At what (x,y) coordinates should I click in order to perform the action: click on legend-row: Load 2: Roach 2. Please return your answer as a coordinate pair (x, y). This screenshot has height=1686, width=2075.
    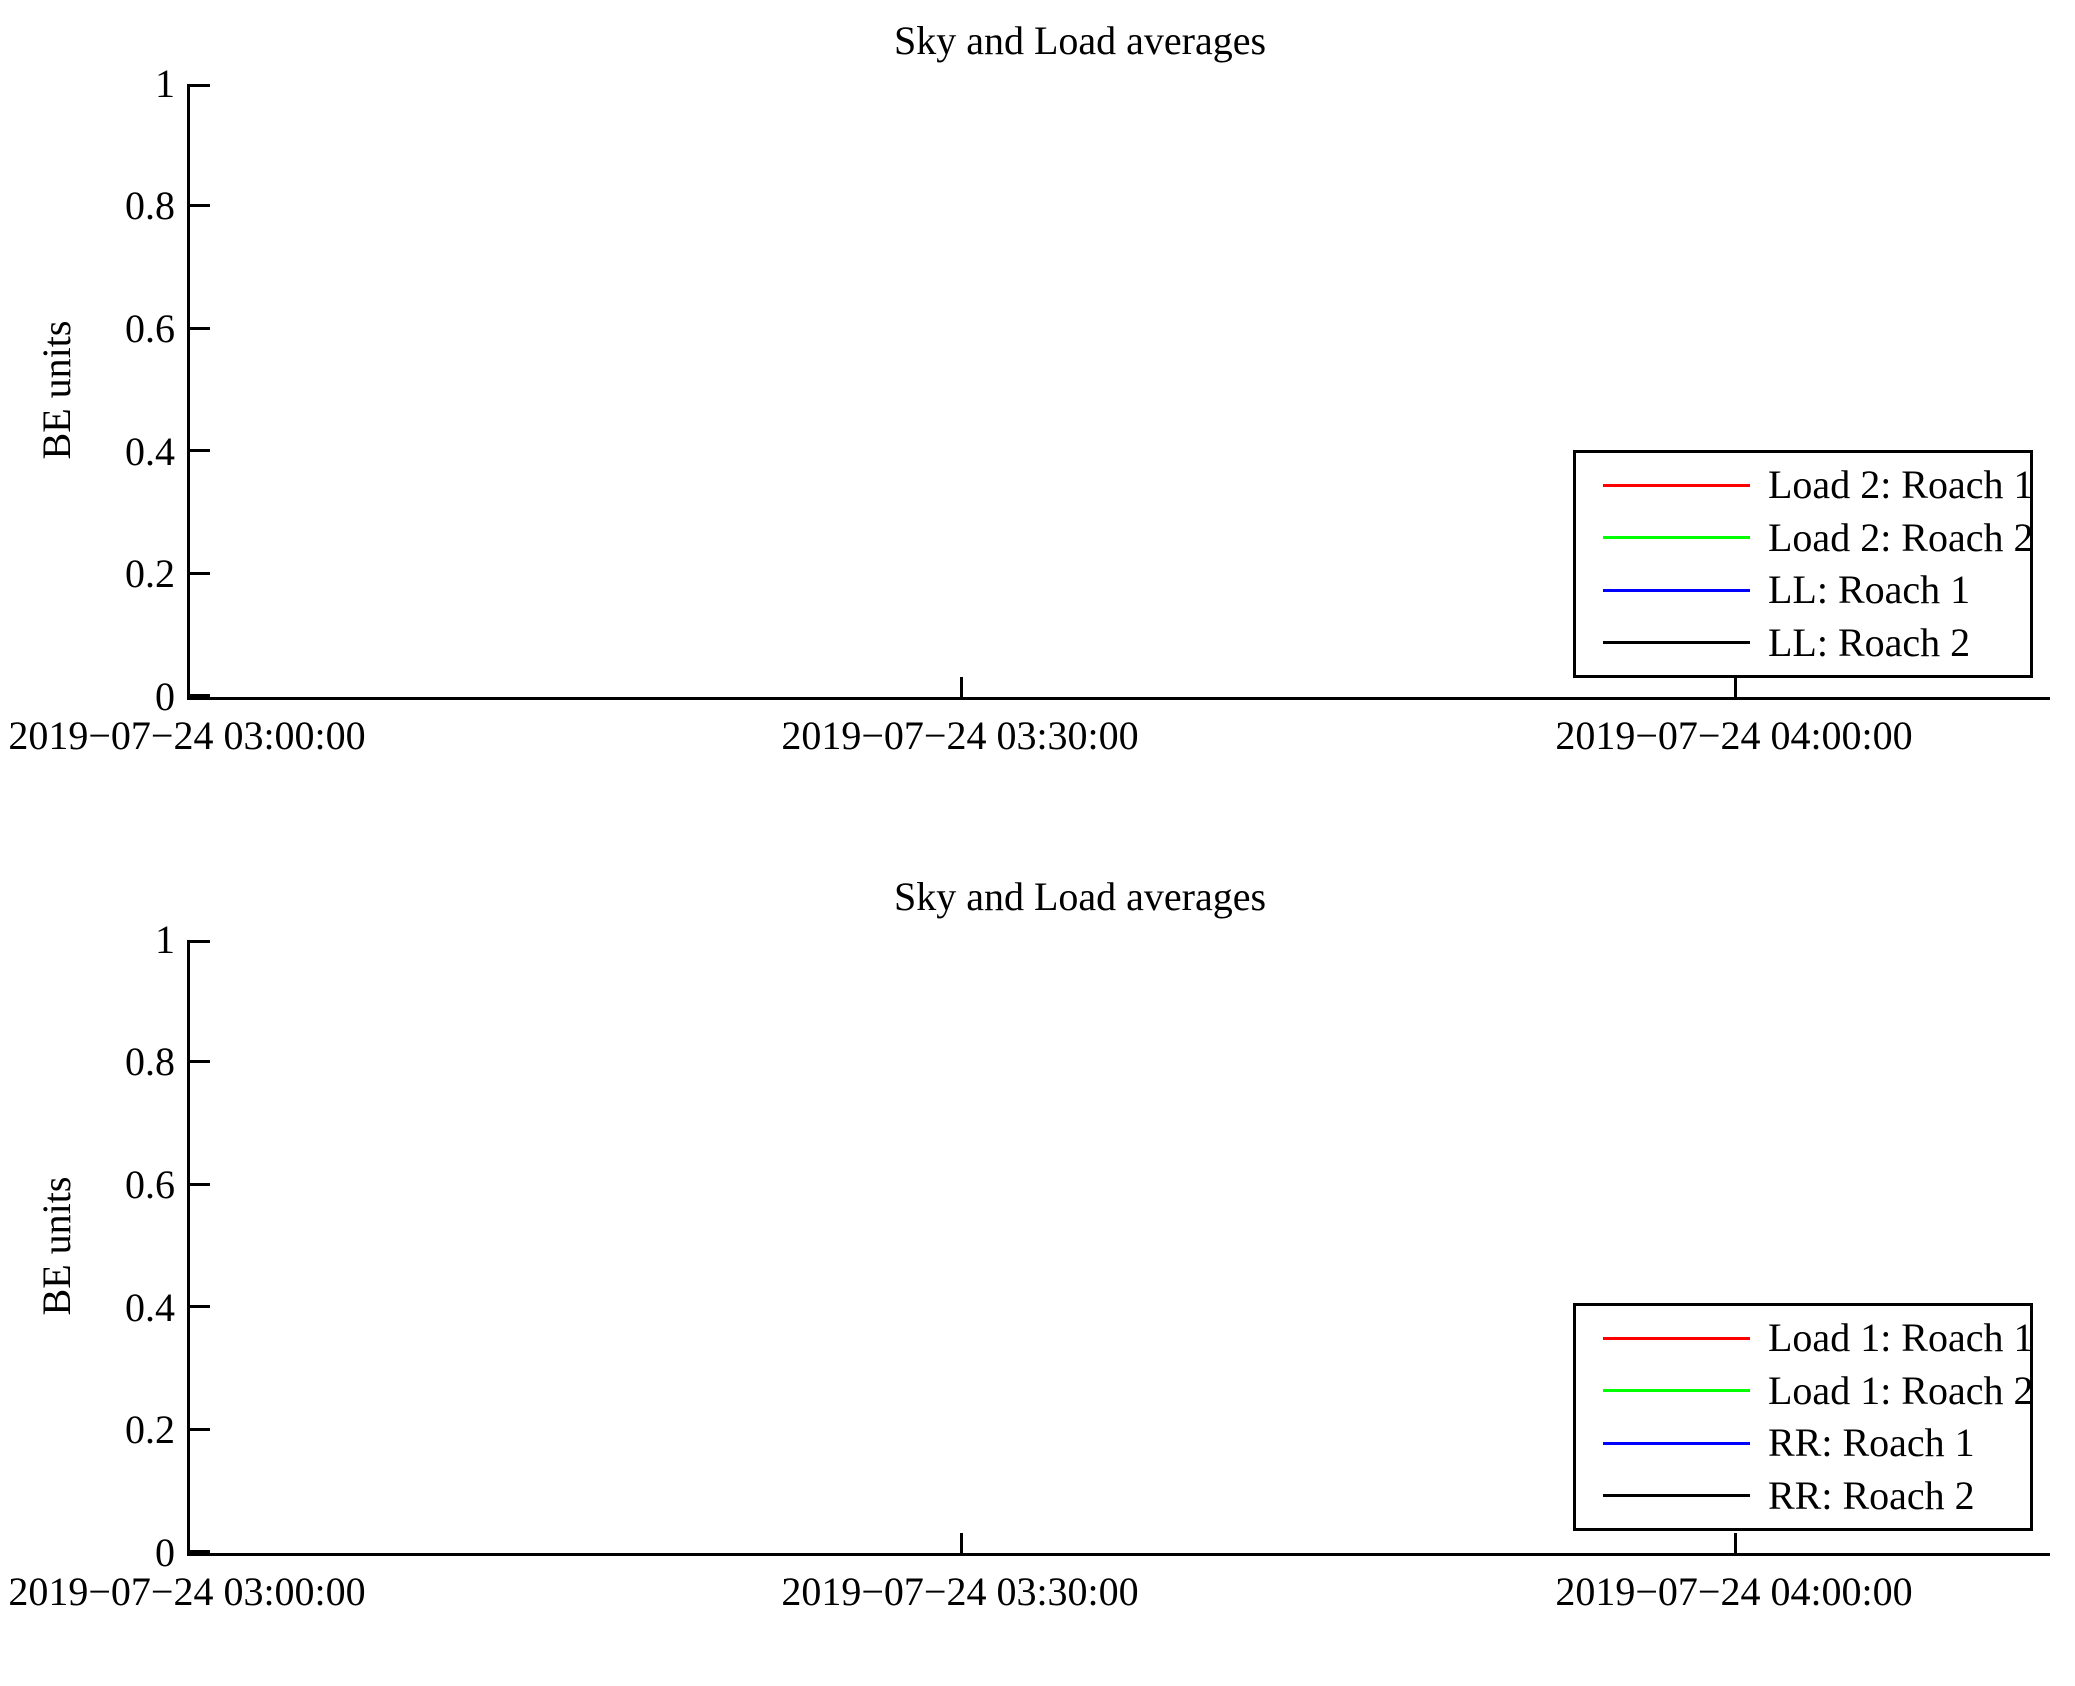
    Looking at the image, I should click on (1805, 537).